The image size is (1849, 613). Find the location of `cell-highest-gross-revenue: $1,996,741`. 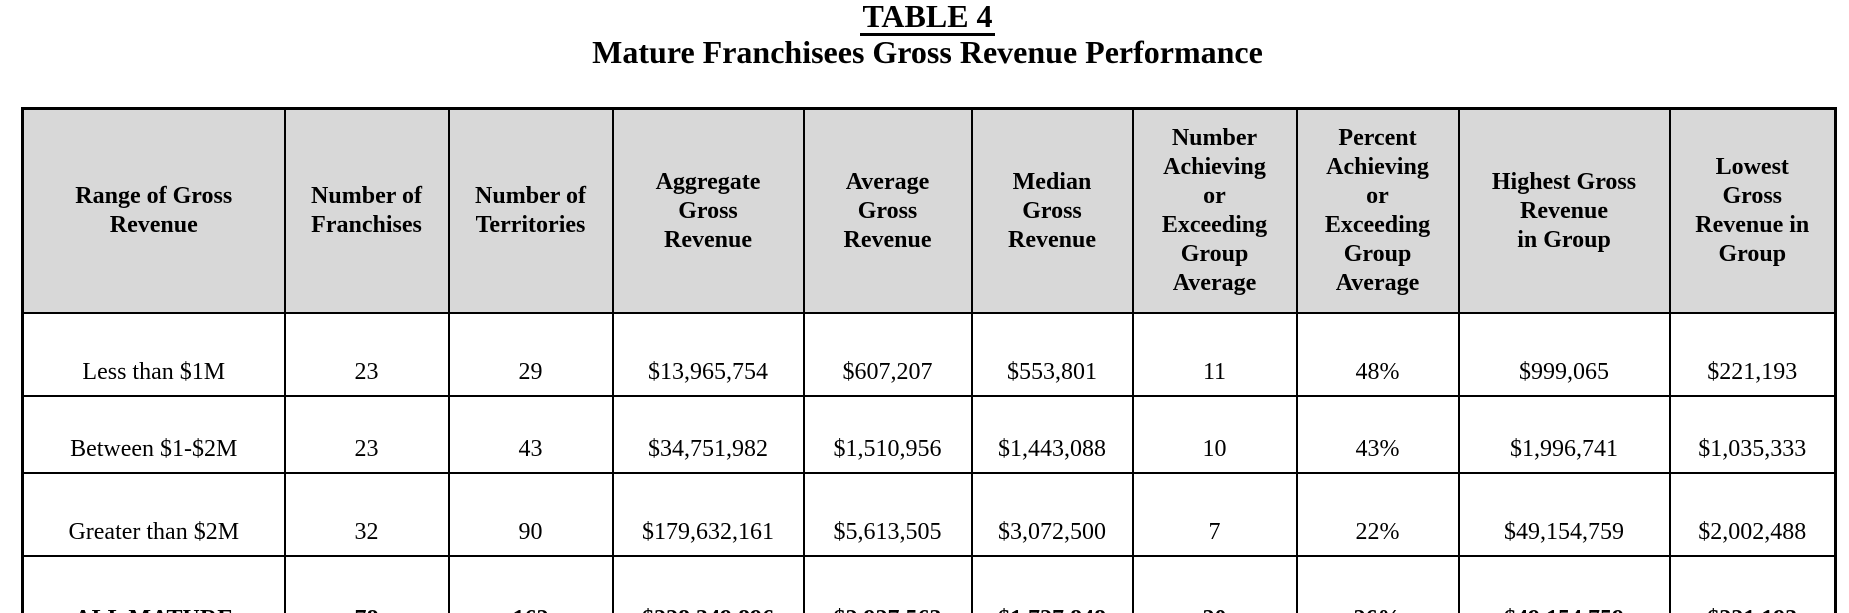

cell-highest-gross-revenue: $1,996,741 is located at coordinates (1564, 434).